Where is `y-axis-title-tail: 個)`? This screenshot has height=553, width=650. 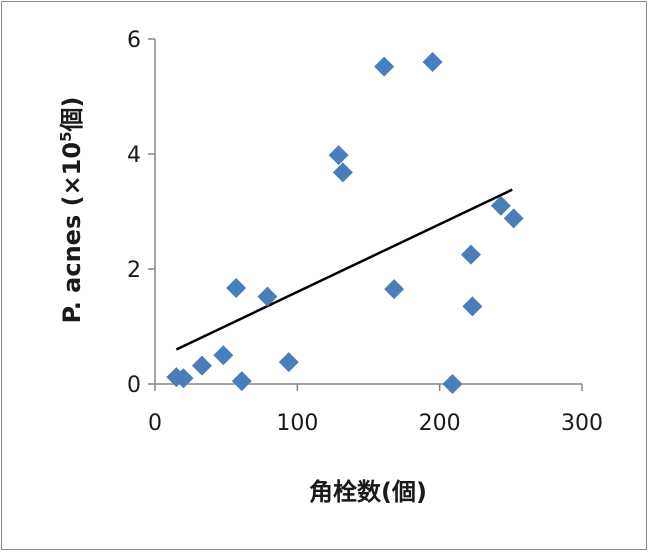 y-axis-title-tail: 個) is located at coordinates (72, 115).